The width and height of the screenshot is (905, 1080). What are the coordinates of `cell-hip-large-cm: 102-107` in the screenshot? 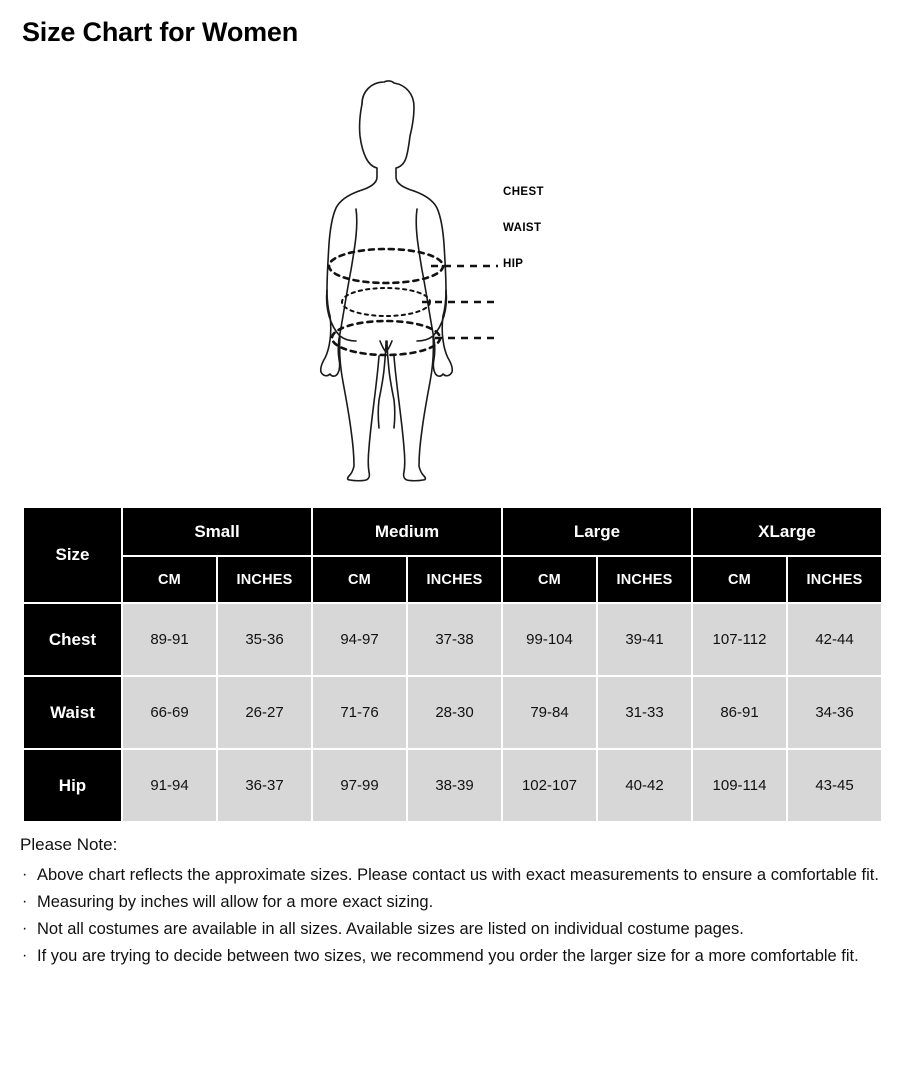 It's located at (549, 785).